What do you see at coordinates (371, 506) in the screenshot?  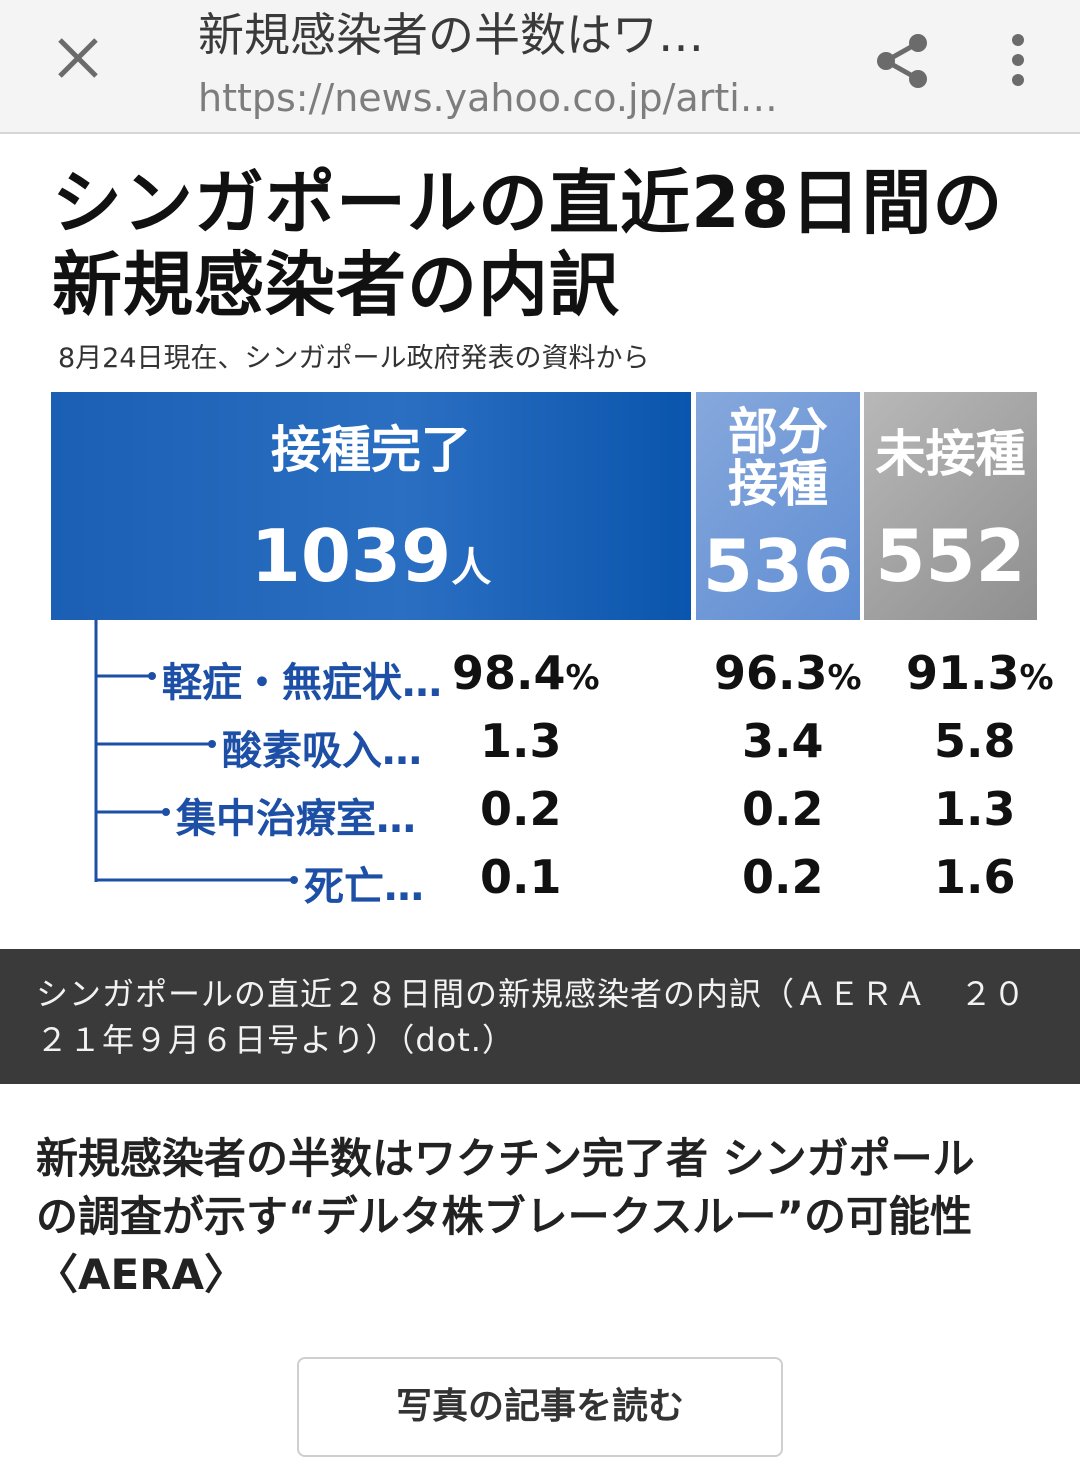 I see `panel-fully-vaccinated: 接種完了 1039人` at bounding box center [371, 506].